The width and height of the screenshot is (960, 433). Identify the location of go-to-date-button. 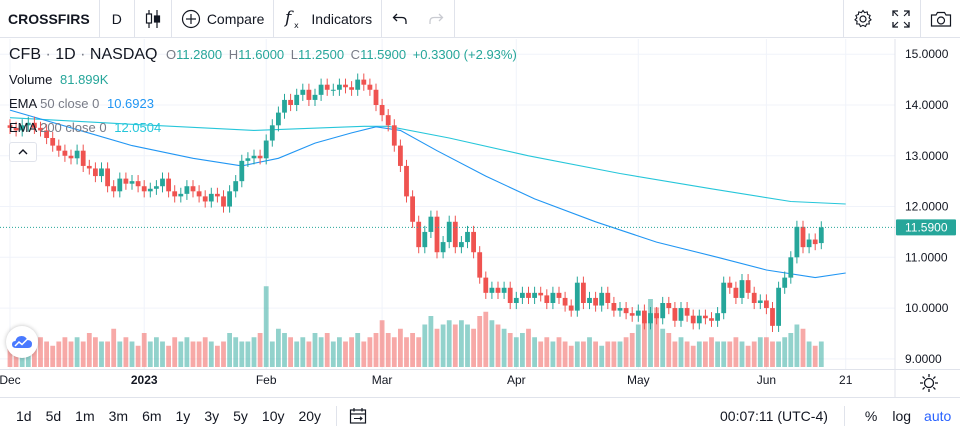
(358, 416).